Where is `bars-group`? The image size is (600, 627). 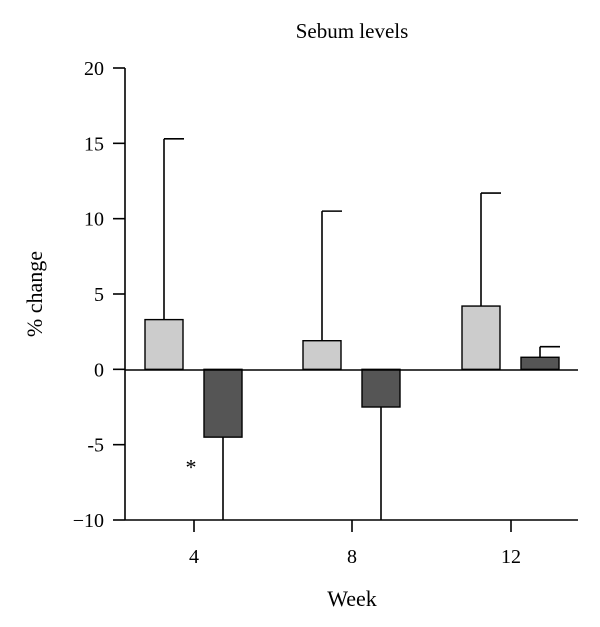 bars-group is located at coordinates (352, 371).